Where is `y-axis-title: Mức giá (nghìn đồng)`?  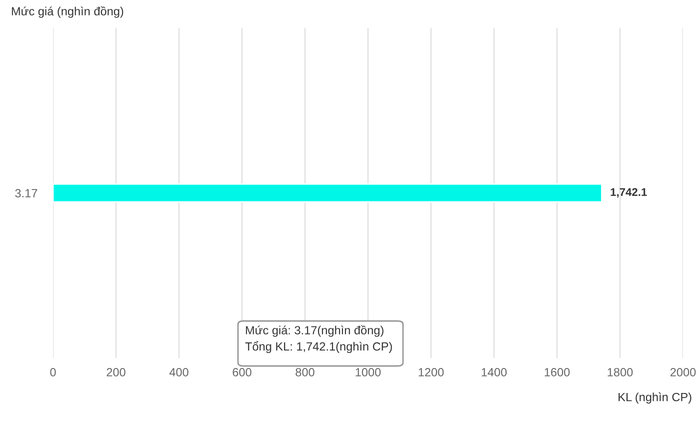
y-axis-title: Mức giá (nghìn đồng) is located at coordinates (68, 12).